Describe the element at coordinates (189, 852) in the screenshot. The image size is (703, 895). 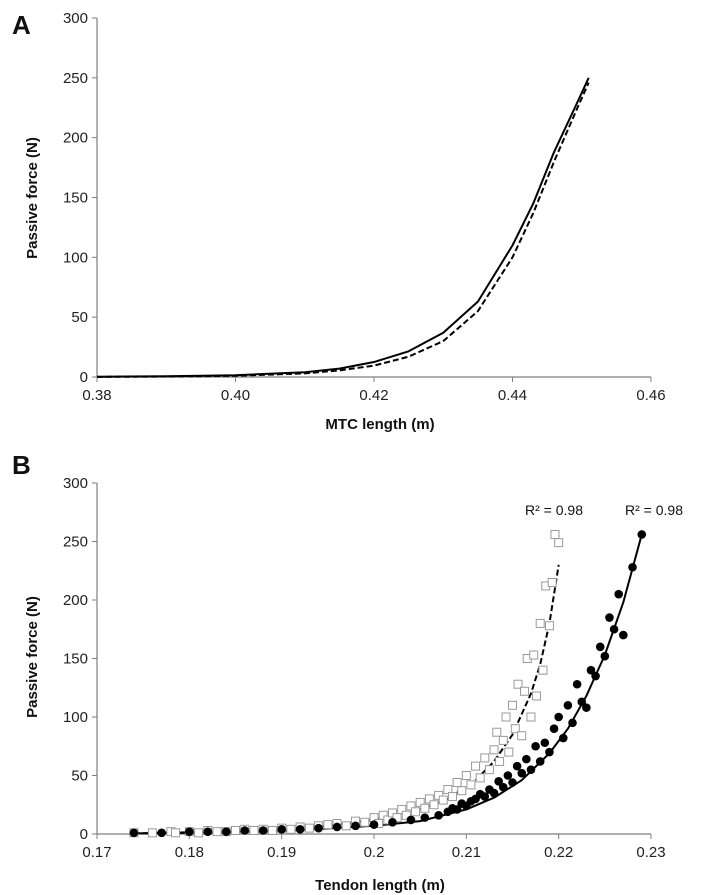
I see `x-tick-label: 0.18` at that location.